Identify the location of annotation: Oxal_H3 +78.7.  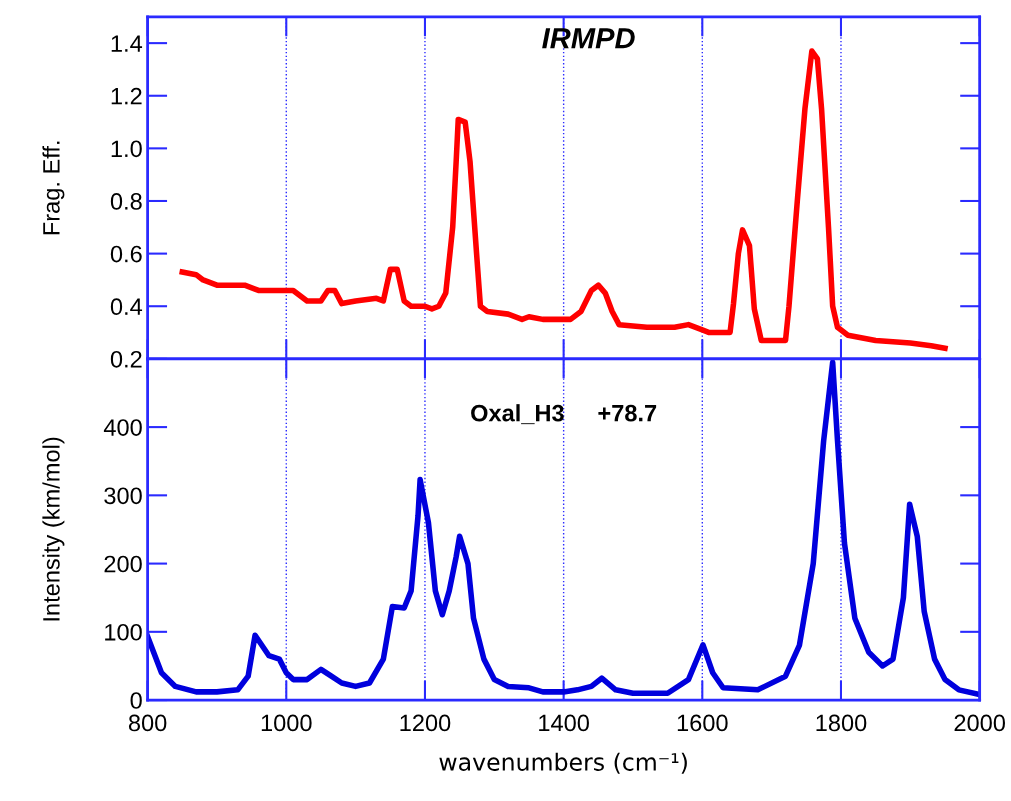
(564, 414).